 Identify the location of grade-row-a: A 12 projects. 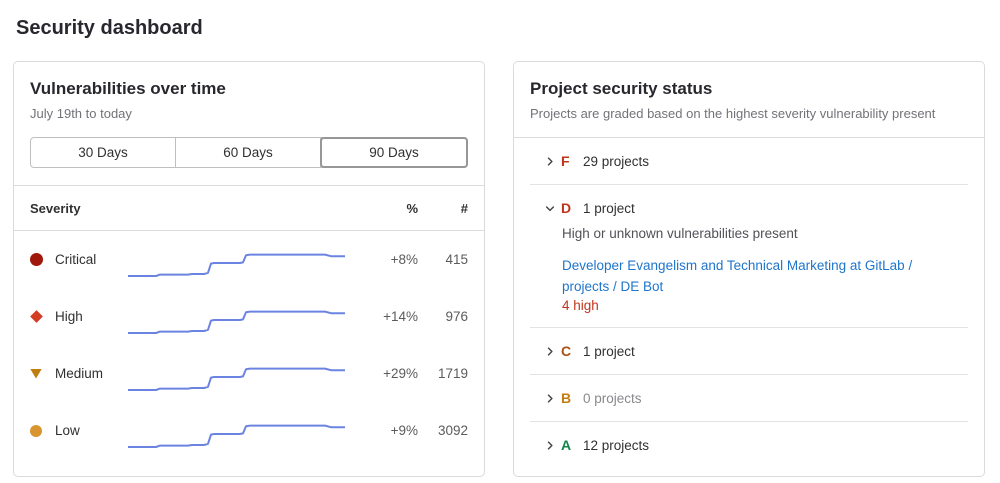
(749, 445).